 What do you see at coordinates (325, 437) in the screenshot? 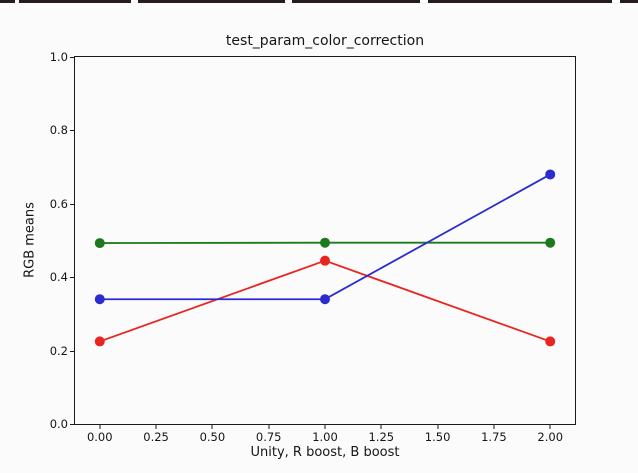
I see `x-tick-label: 1.00` at bounding box center [325, 437].